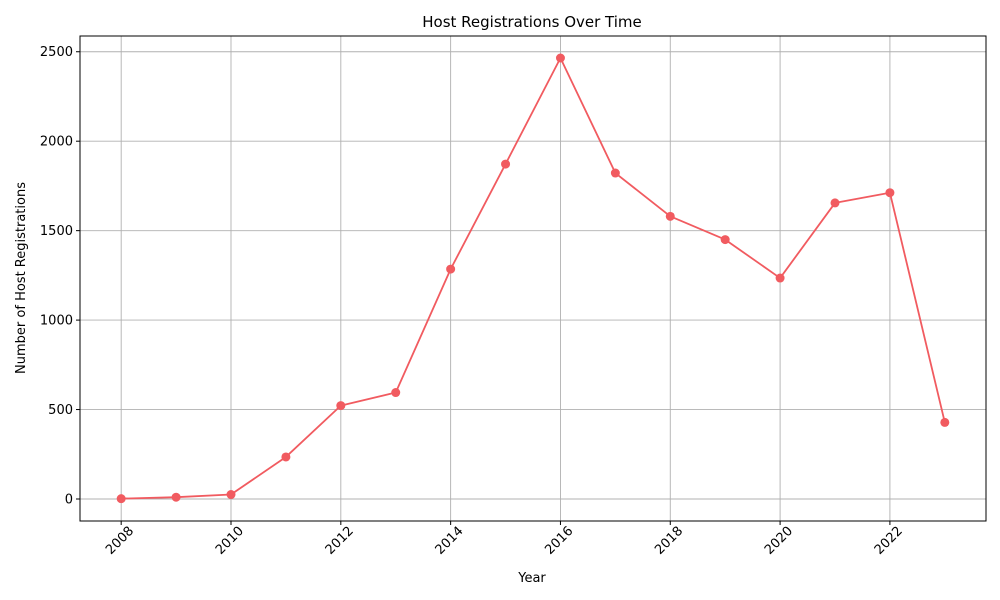 This screenshot has width=1000, height=600. Describe the element at coordinates (450, 541) in the screenshot. I see `x-tick-label: 2014` at that location.